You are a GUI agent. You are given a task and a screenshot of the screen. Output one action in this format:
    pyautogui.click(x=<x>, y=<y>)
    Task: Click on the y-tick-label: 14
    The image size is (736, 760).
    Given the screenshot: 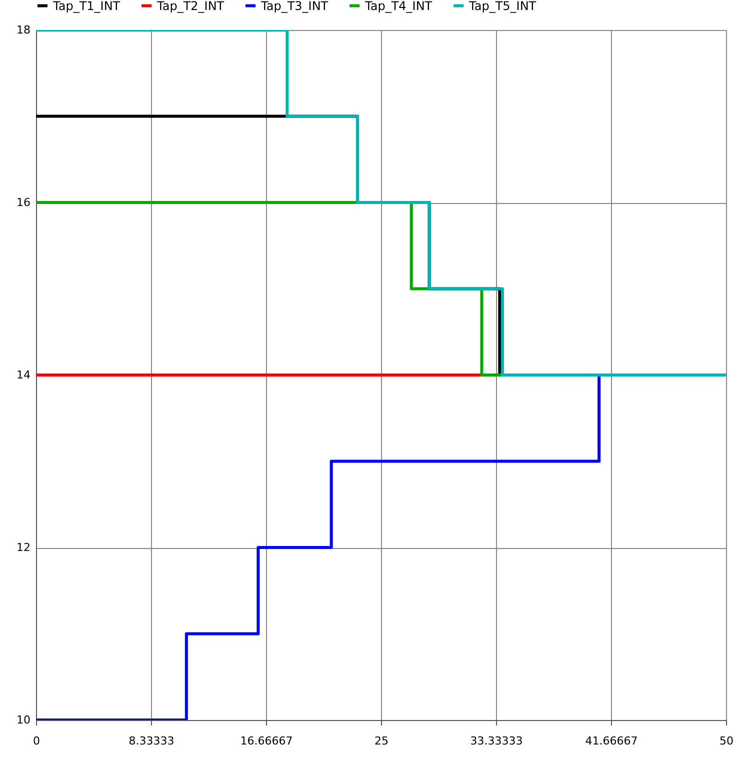 What is the action you would take?
    pyautogui.click(x=23, y=375)
    